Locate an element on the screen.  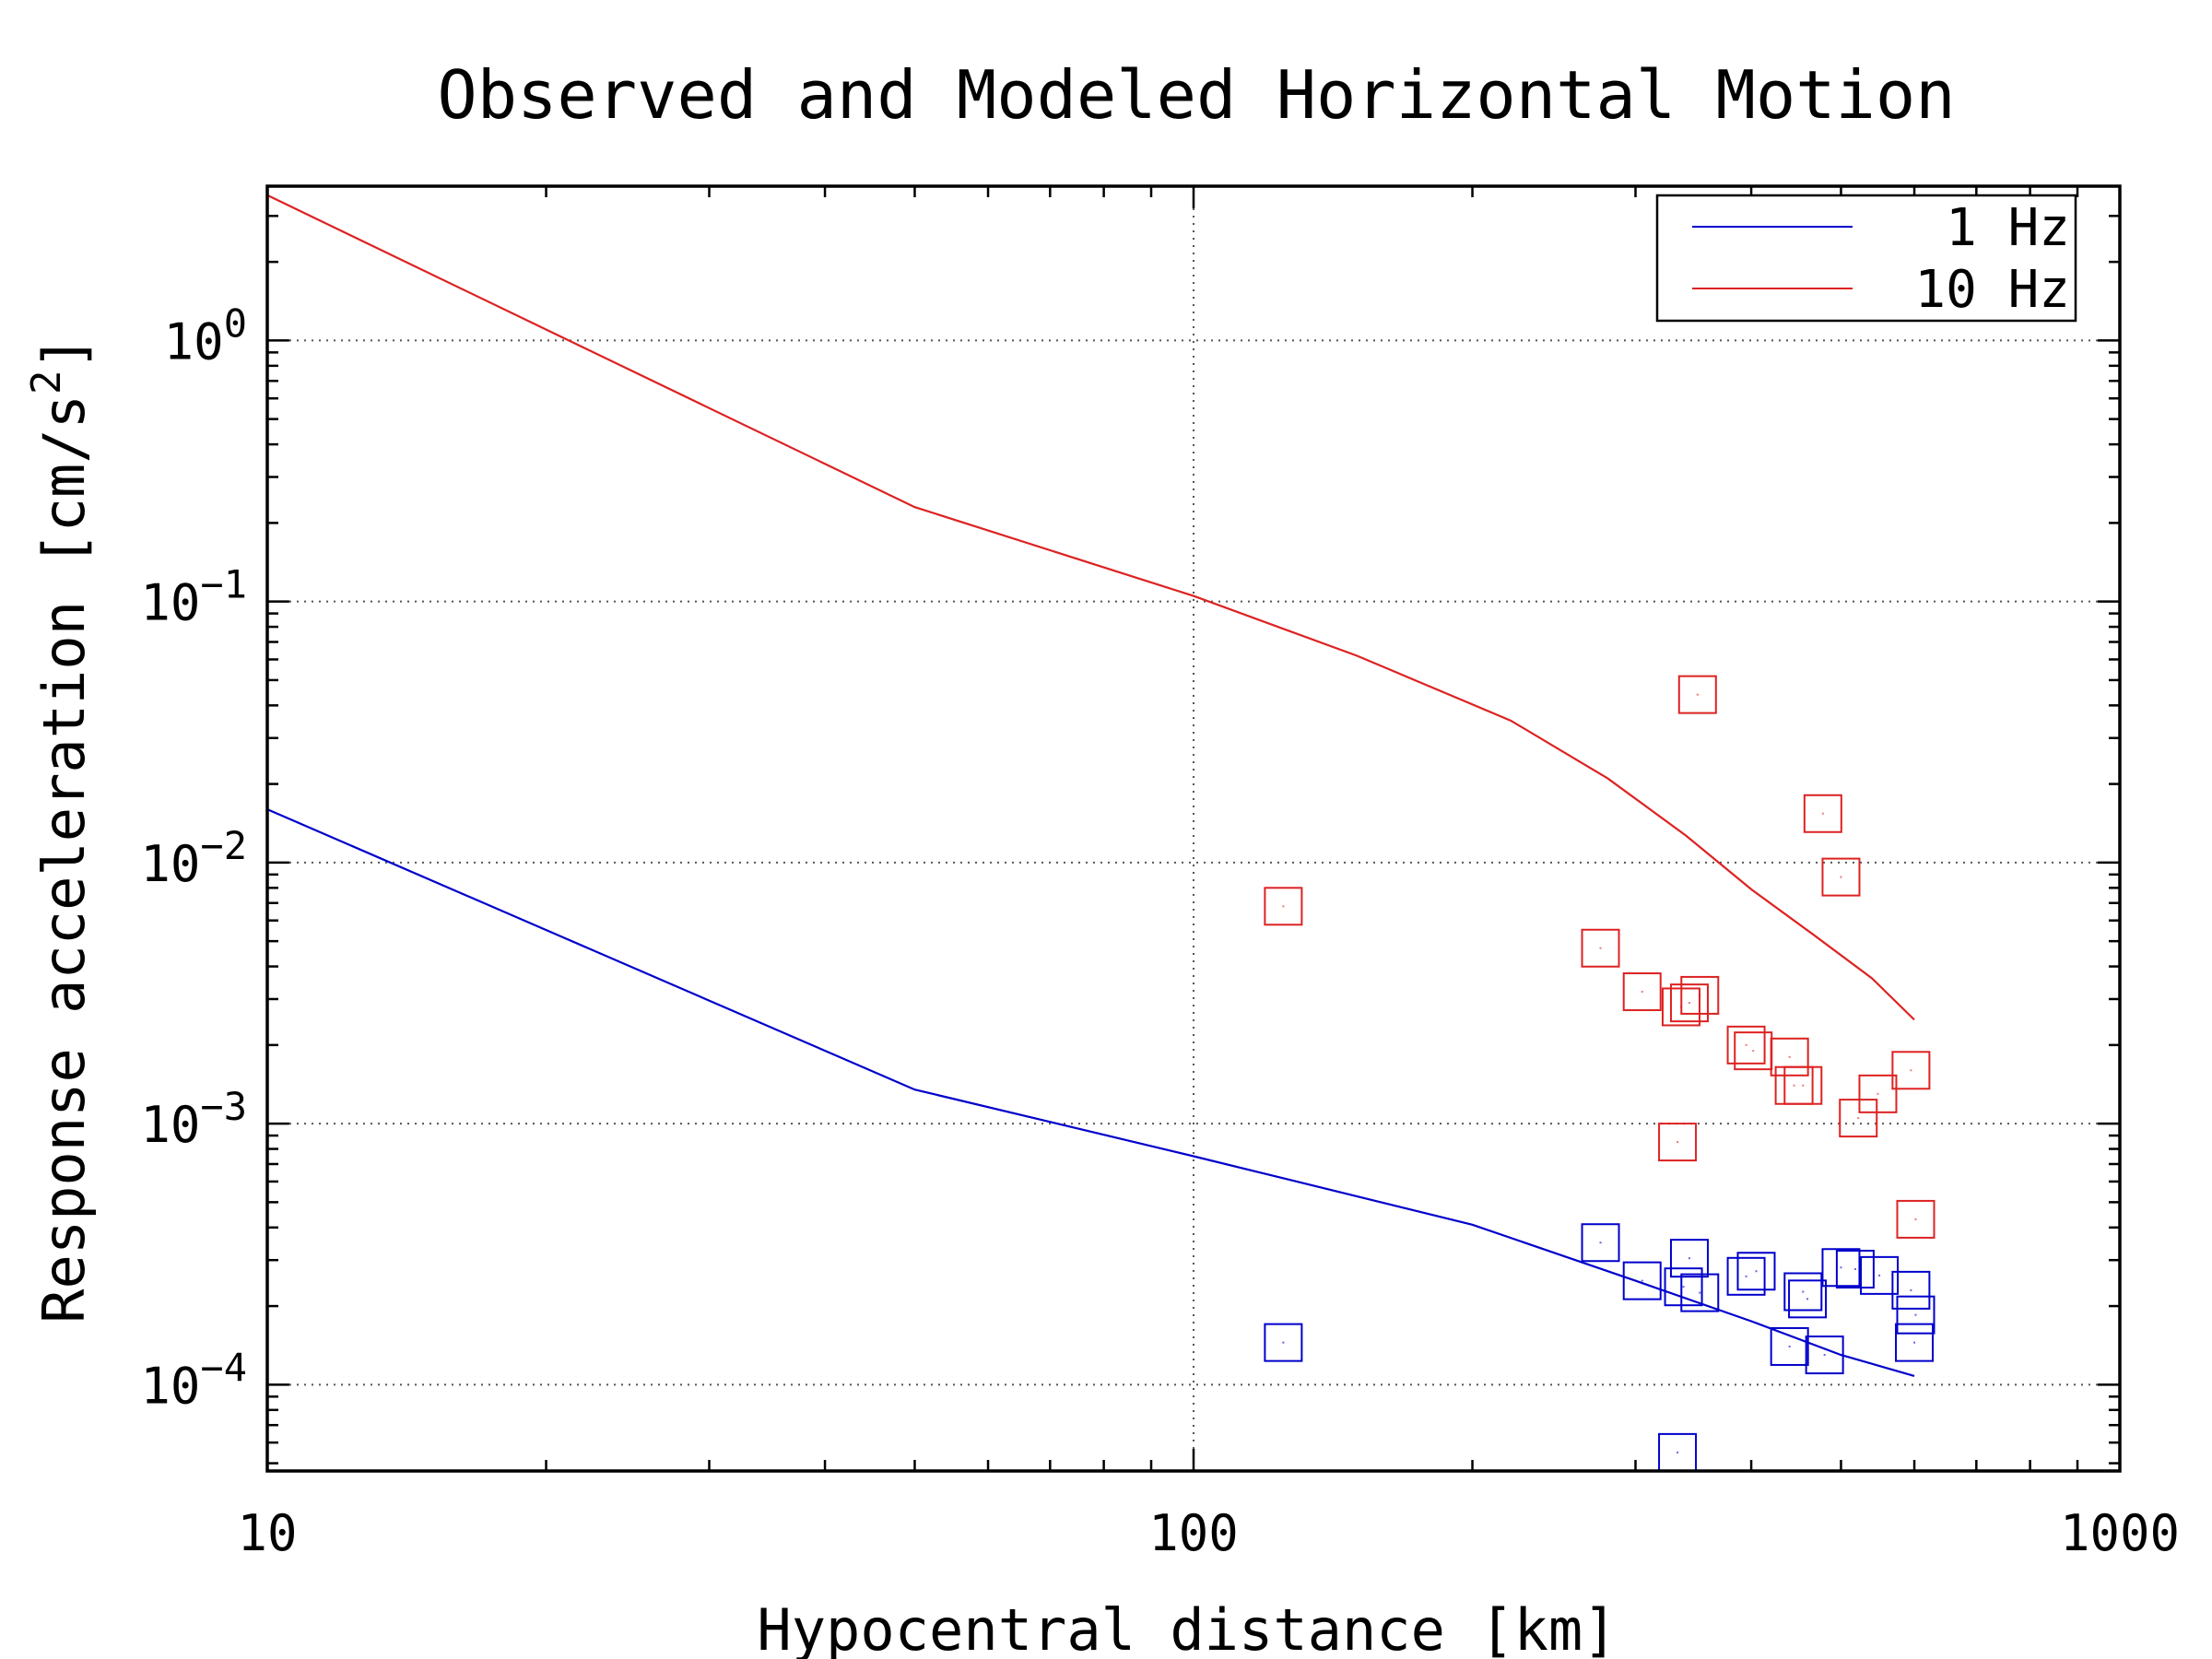
y-axis-label-text: Response acceleration [cm/s is located at coordinates (64, 859).